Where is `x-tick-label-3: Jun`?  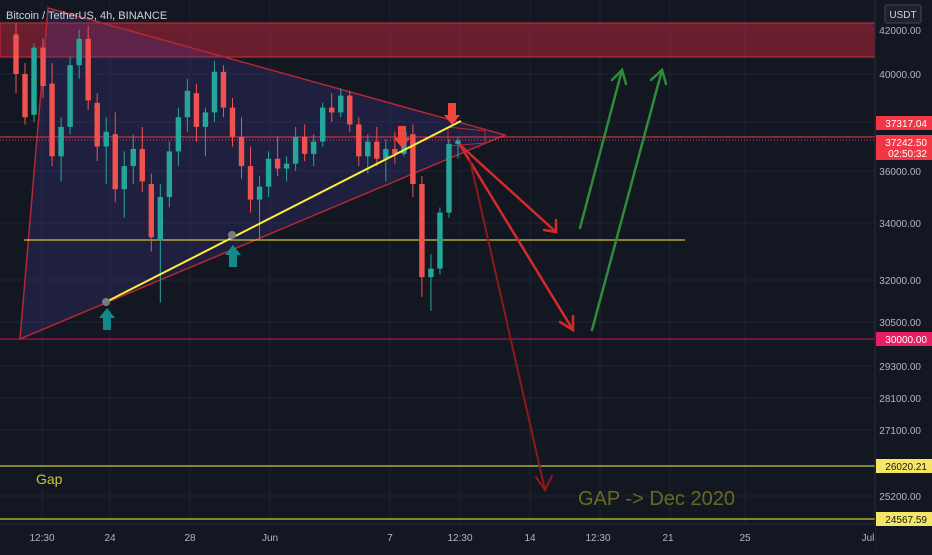 x-tick-label-3: Jun is located at coordinates (270, 538).